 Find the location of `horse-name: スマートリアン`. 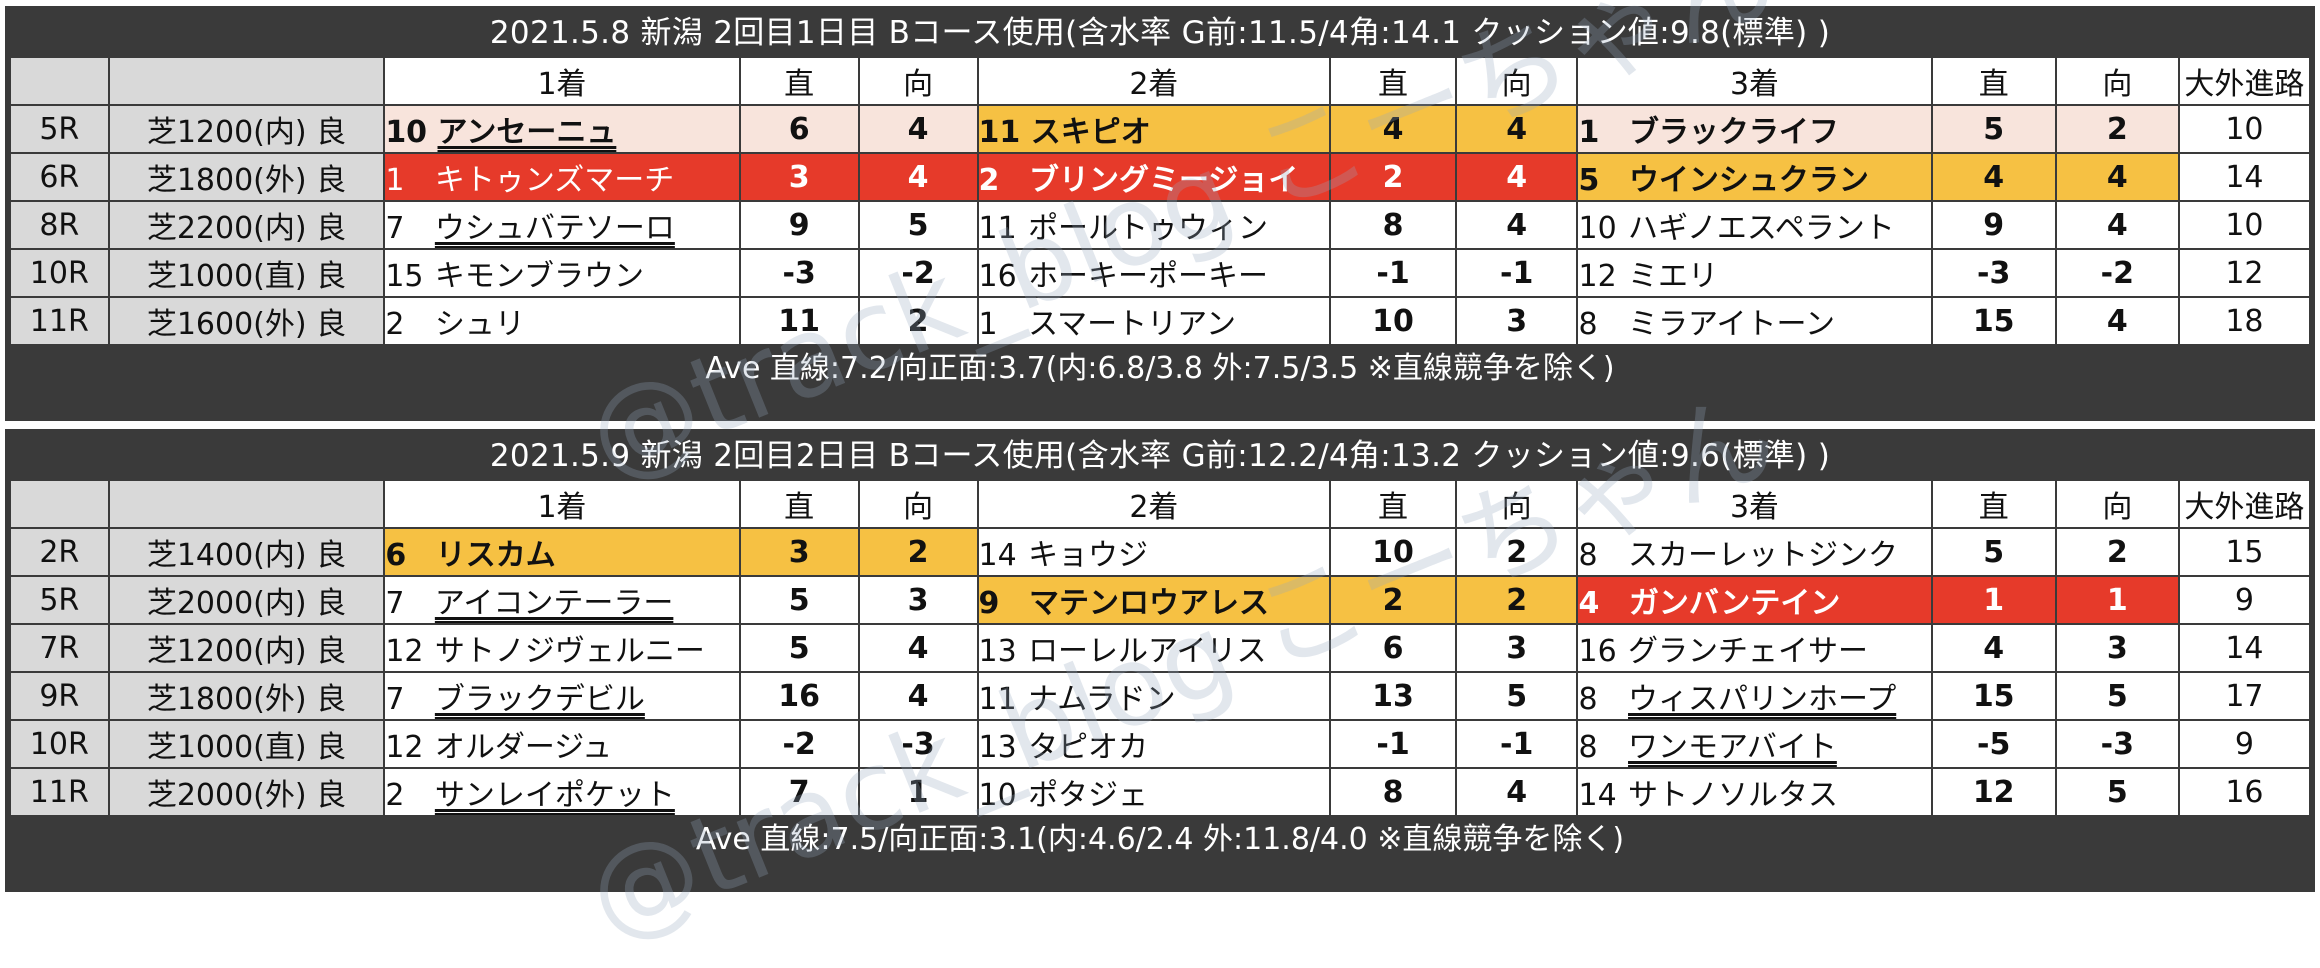

horse-name: スマートリアン is located at coordinates (1132, 324).